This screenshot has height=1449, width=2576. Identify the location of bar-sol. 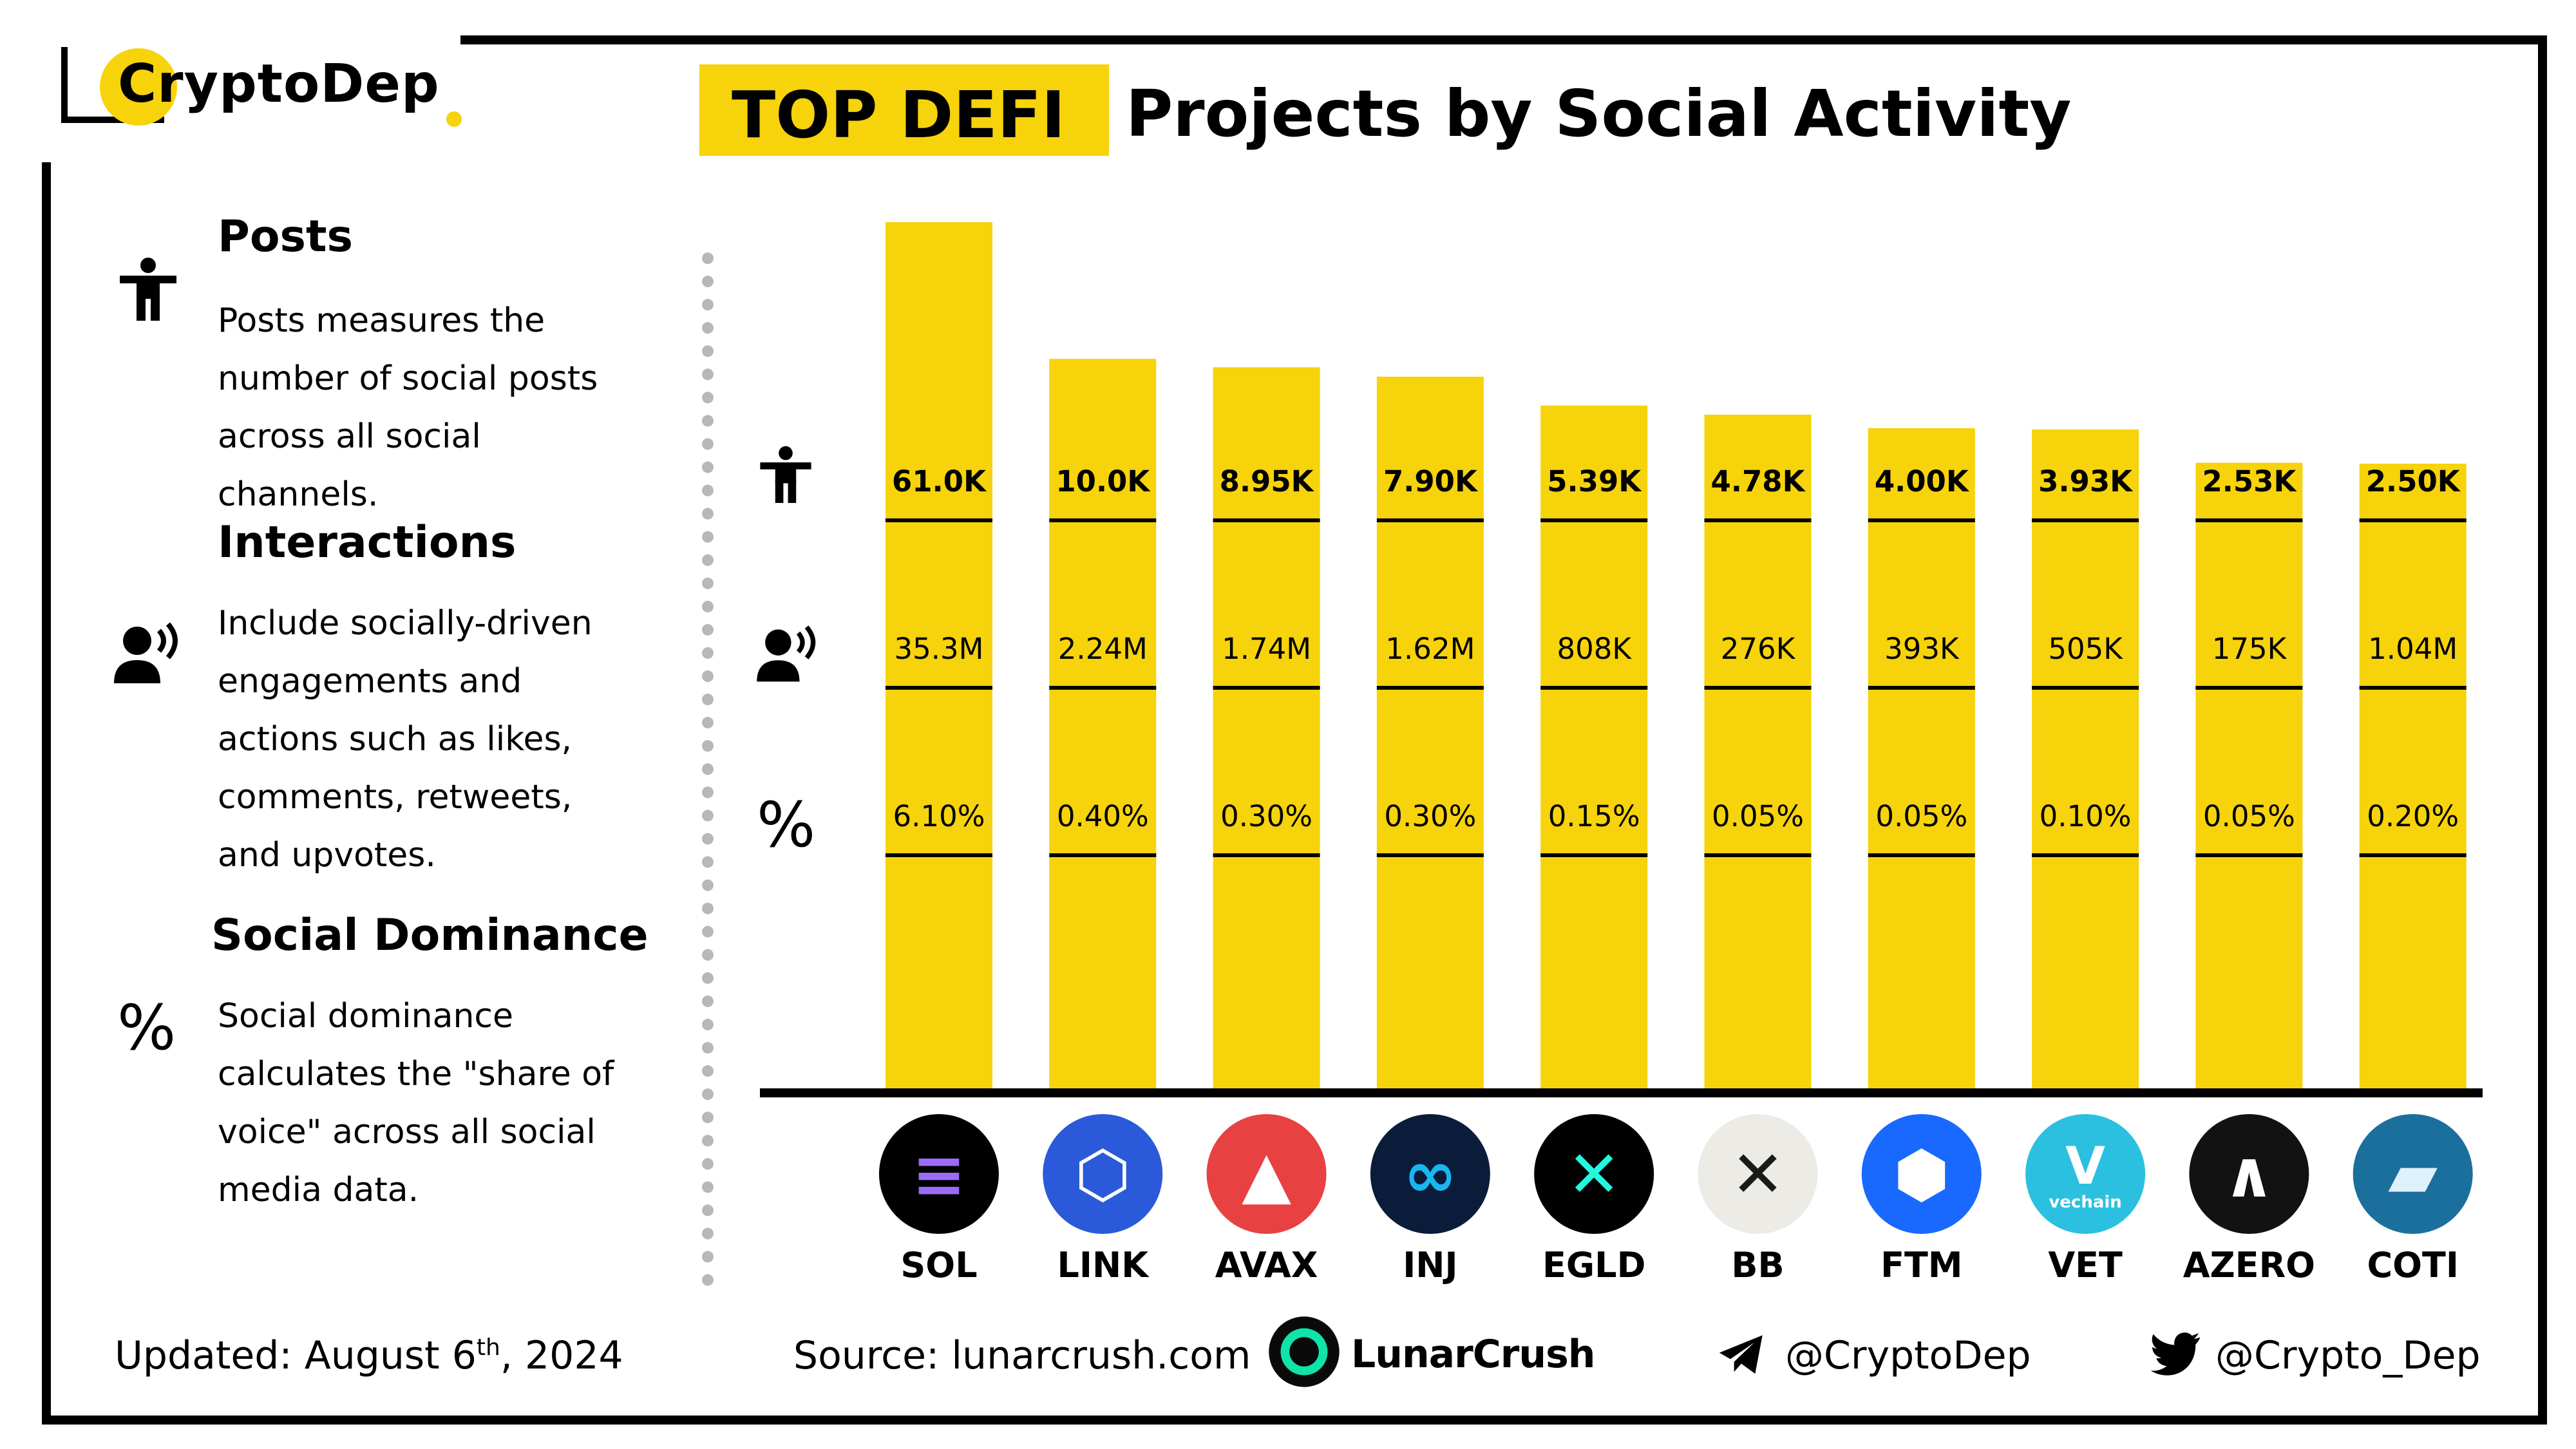
(939, 655).